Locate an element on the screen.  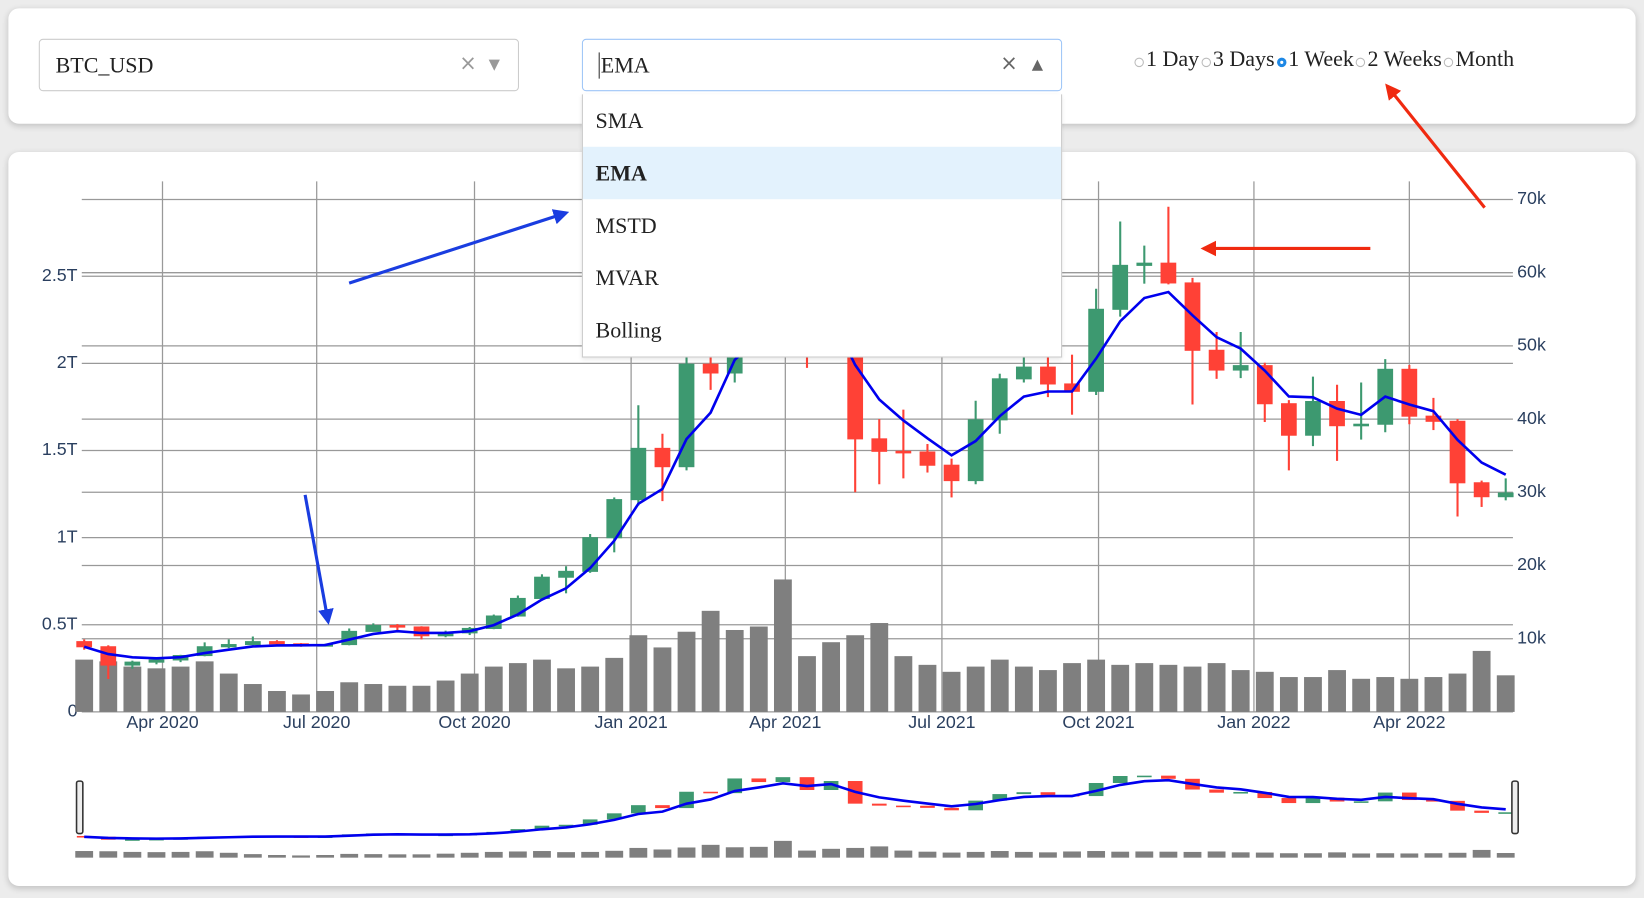
dropdown-arrow: ▲ is located at coordinates (1037, 65).